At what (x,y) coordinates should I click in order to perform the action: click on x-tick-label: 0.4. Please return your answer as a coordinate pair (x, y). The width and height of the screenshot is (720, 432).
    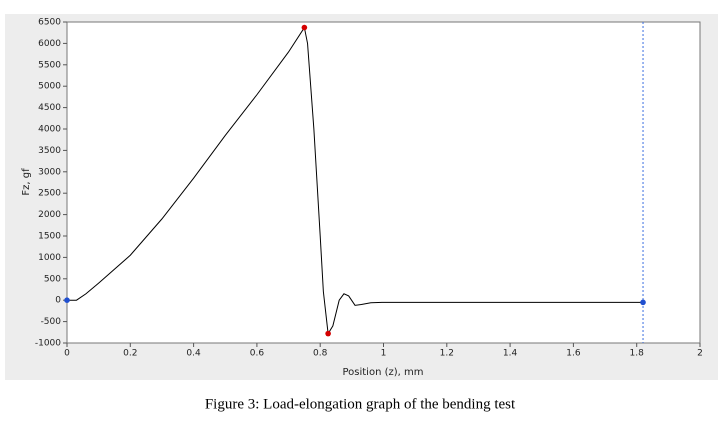
    Looking at the image, I should click on (193, 354).